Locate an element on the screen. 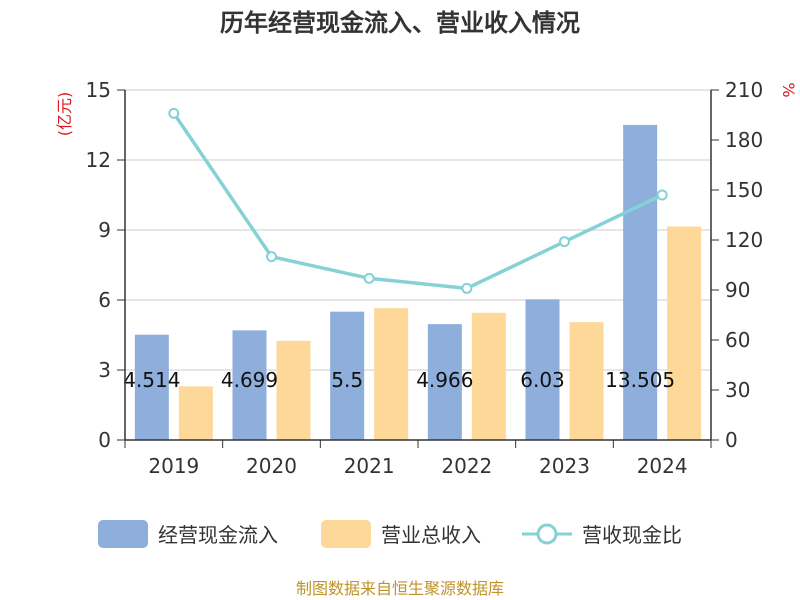 Image resolution: width=800 pixels, height=600 pixels. legend-swatch-revenue is located at coordinates (346, 534).